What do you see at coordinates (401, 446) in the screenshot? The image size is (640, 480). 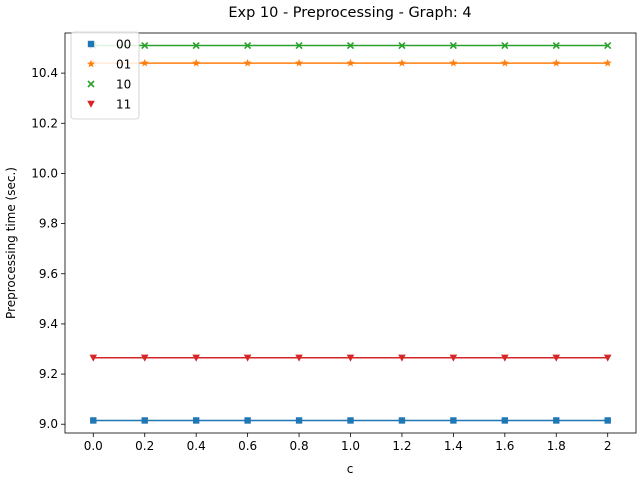 I see `x-tick-label: 1.2` at bounding box center [401, 446].